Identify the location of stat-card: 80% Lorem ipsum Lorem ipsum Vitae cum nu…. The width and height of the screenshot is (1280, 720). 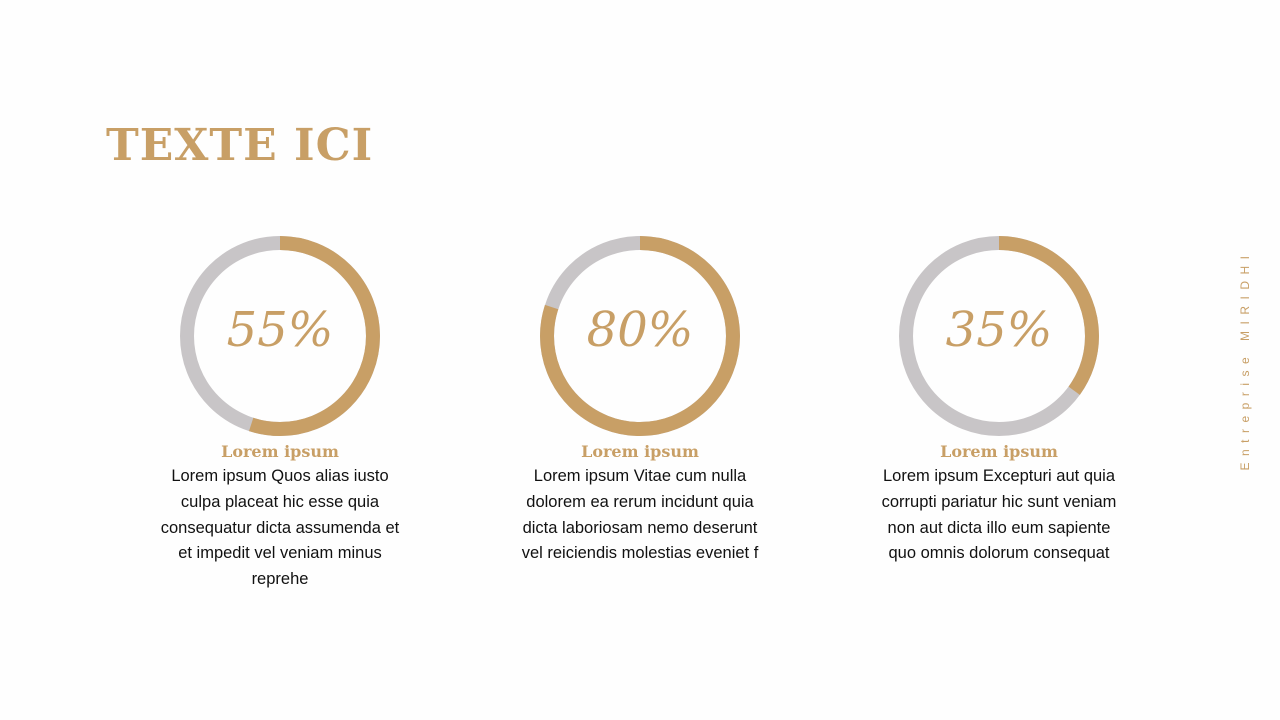
(640, 401).